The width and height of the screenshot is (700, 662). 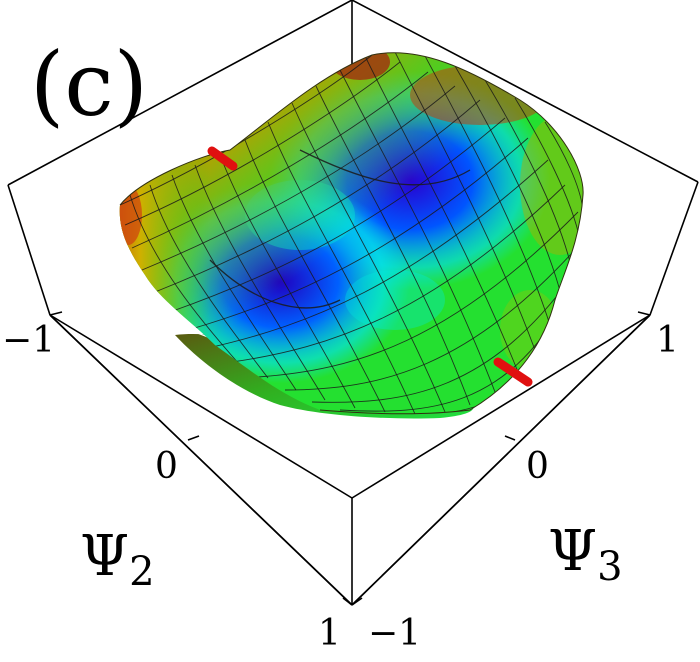 What do you see at coordinates (585, 554) in the screenshot?
I see `y-axis-title: Ψ3` at bounding box center [585, 554].